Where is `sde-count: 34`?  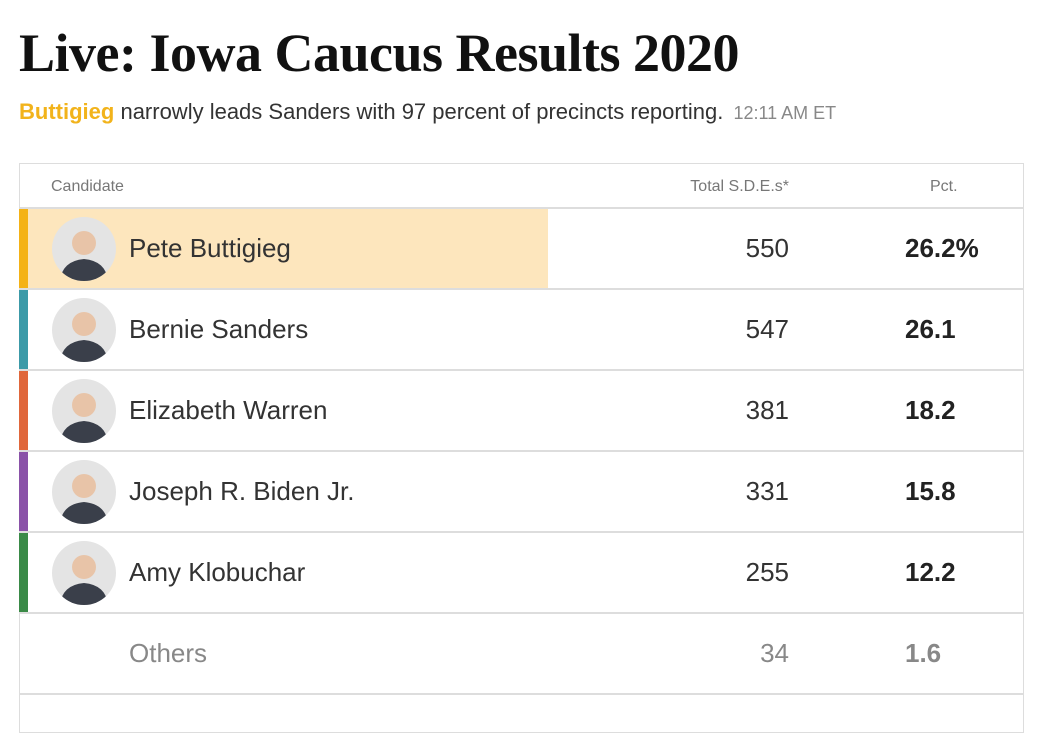 sde-count: 34 is located at coordinates (774, 653).